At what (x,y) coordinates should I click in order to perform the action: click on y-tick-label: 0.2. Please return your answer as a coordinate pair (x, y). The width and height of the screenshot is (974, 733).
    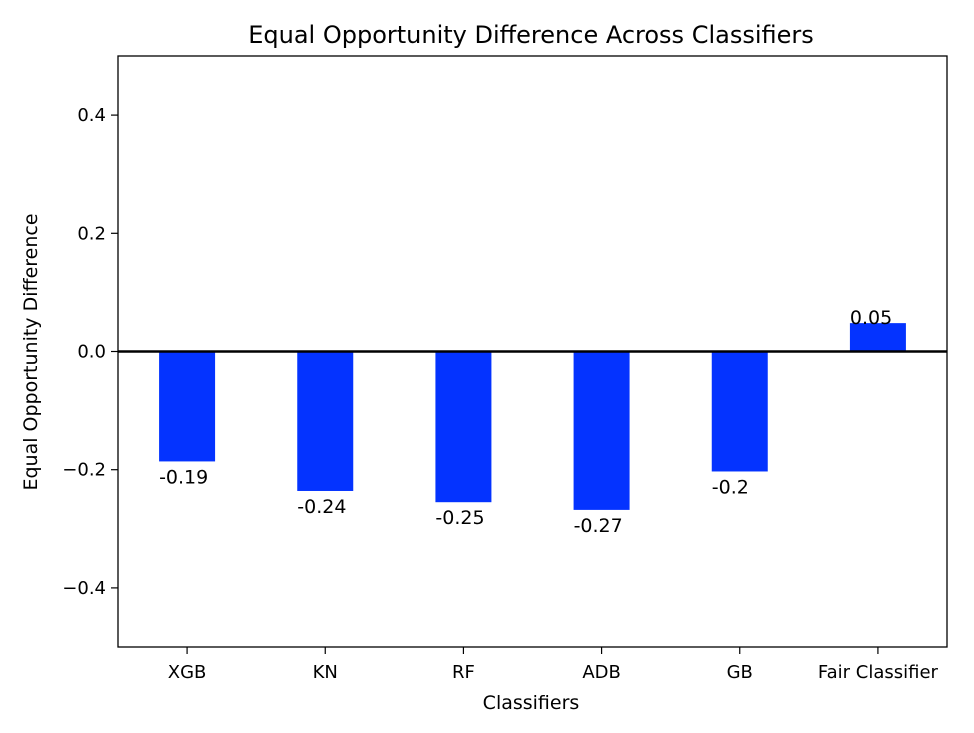
    Looking at the image, I should click on (91, 233).